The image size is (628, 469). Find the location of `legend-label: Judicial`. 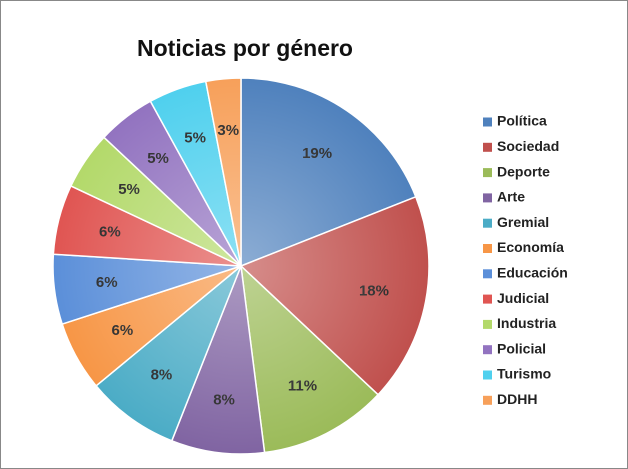

legend-label: Judicial is located at coordinates (523, 298).